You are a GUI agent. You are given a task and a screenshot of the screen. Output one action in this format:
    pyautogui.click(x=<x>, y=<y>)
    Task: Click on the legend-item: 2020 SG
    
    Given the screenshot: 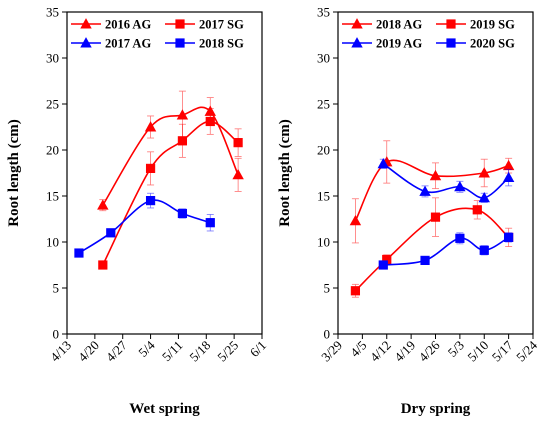 What is the action you would take?
    pyautogui.click(x=475, y=43)
    